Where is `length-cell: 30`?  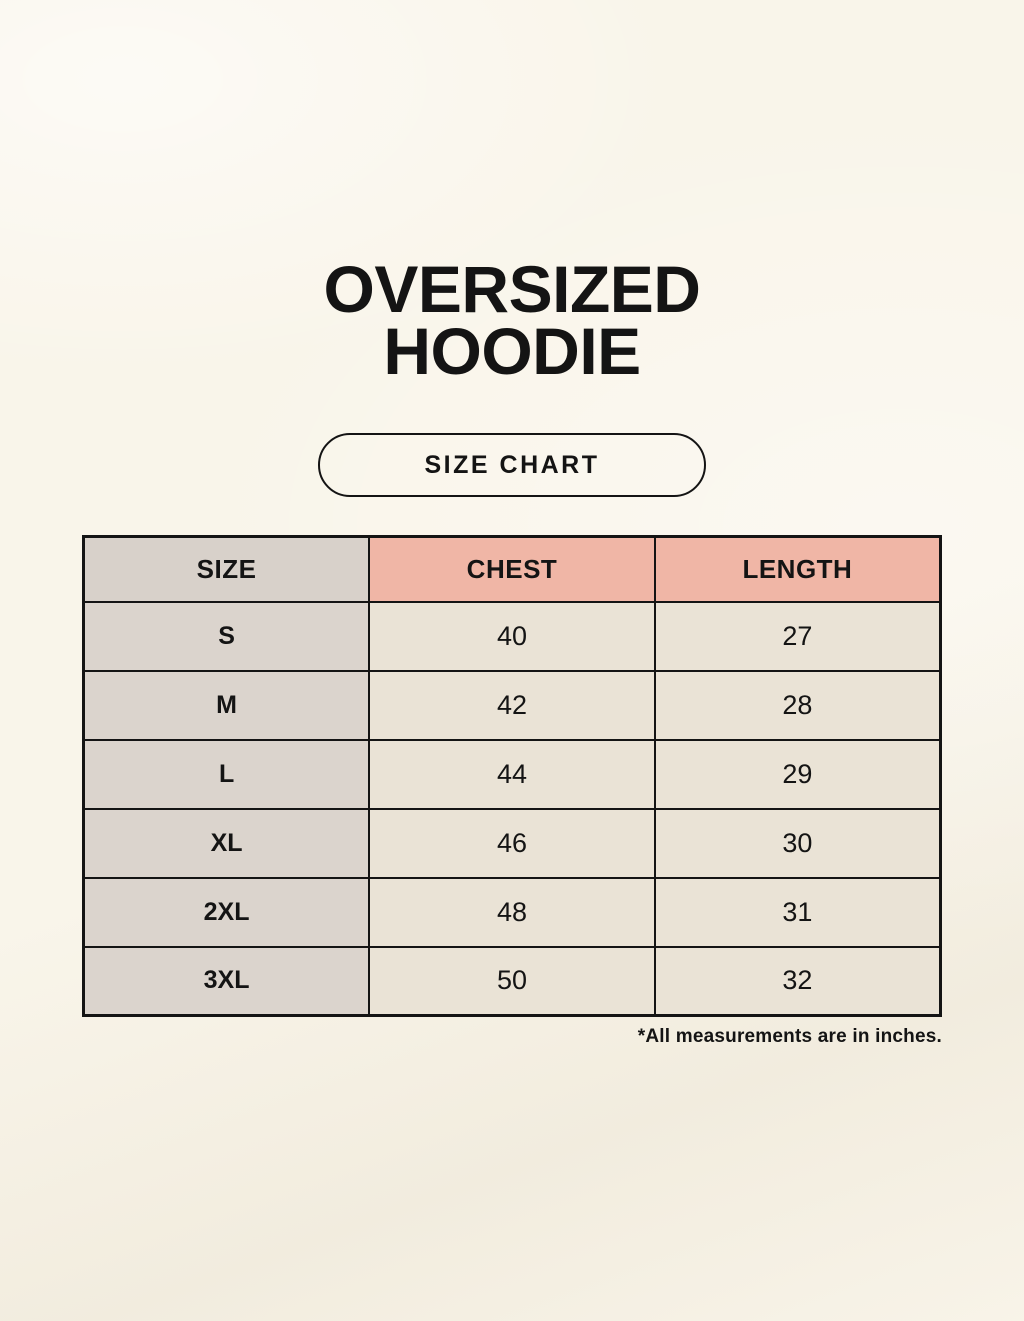
length-cell: 30 is located at coordinates (797, 843).